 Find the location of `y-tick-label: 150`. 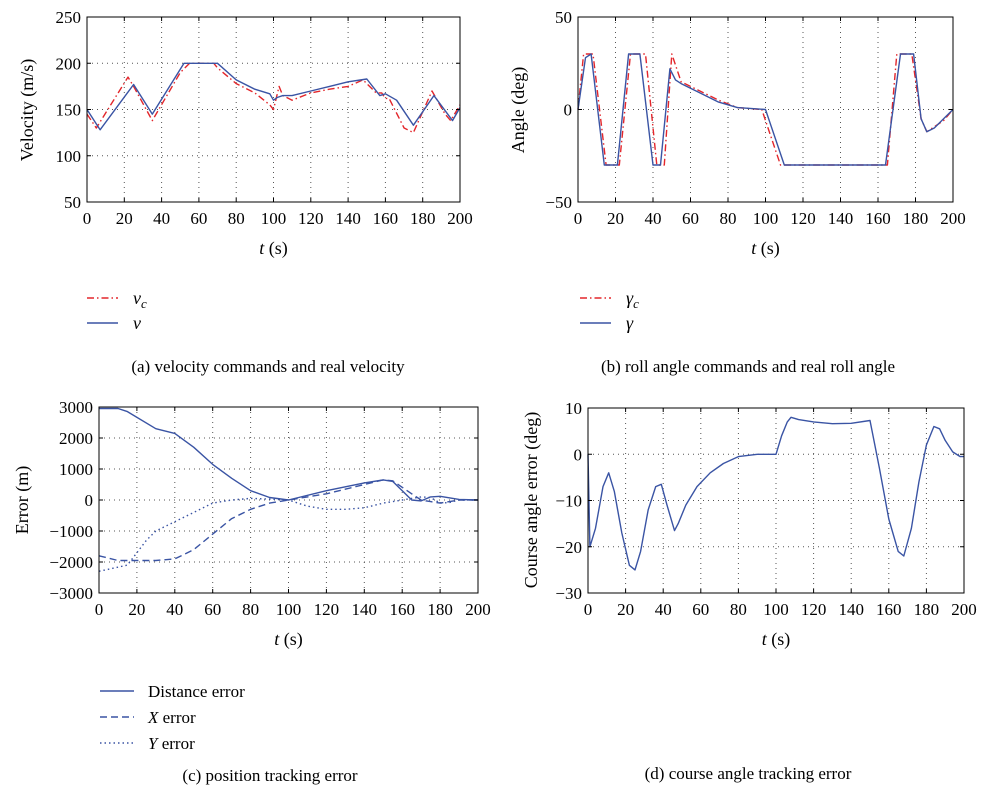

y-tick-label: 150 is located at coordinates (69, 110).